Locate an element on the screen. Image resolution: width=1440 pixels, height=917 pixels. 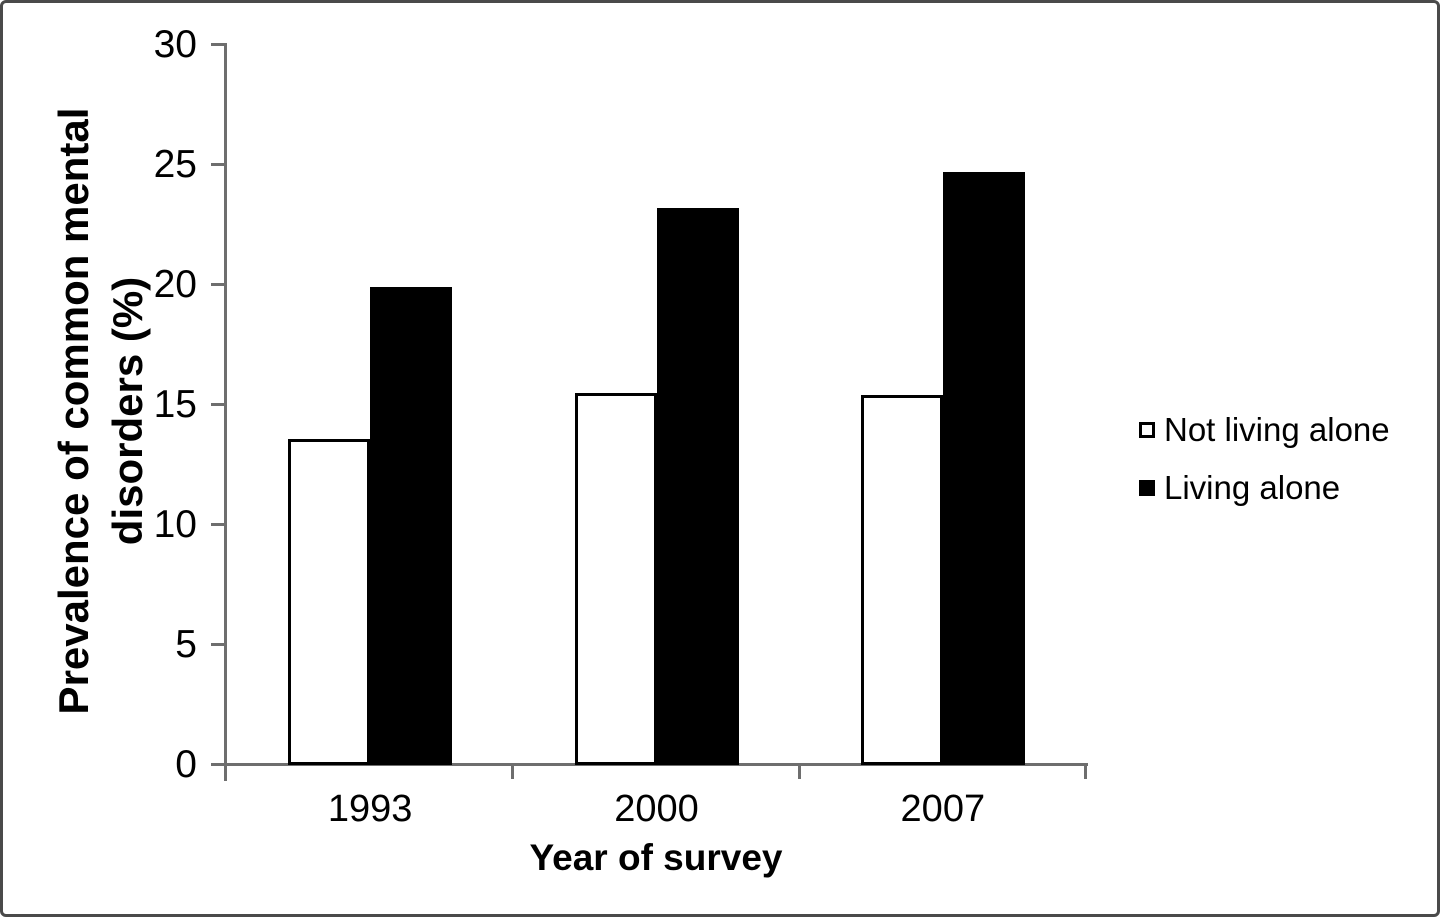
chart-legend: Not living alone Living alone is located at coordinates (1264, 468).